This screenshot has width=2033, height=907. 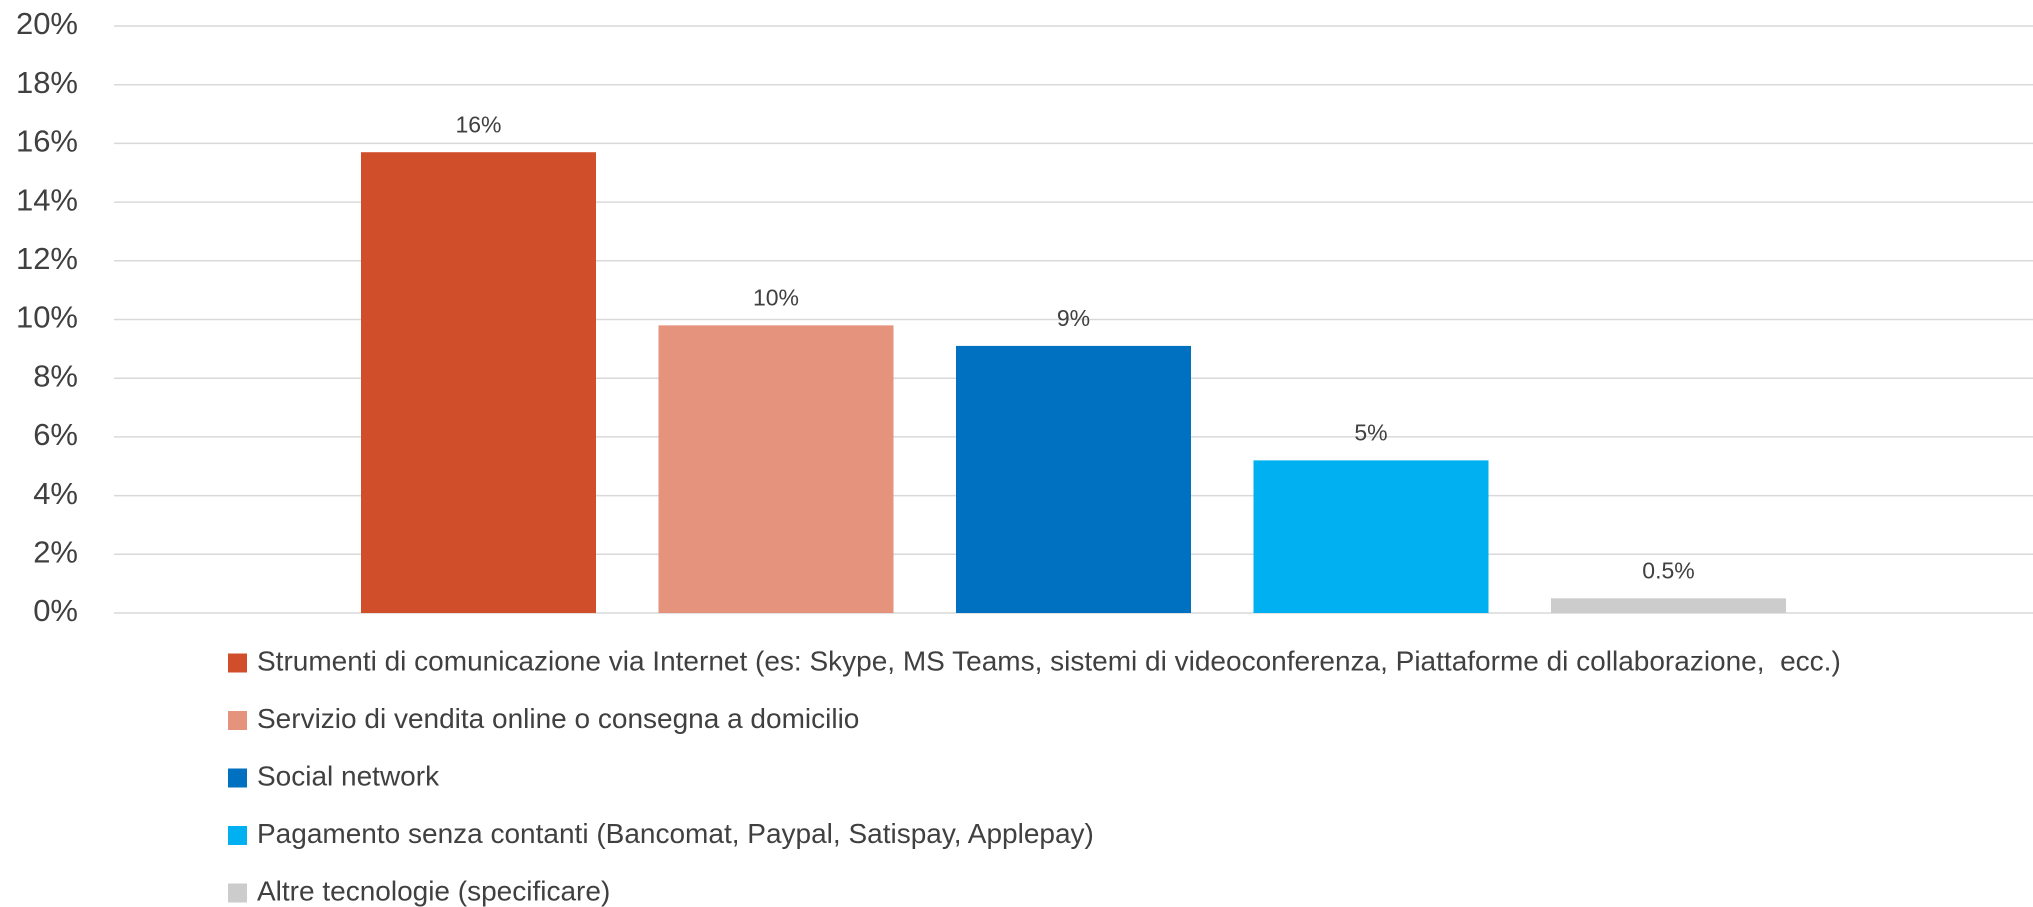 What do you see at coordinates (47, 82) in the screenshot?
I see `y-tick-label: 18%` at bounding box center [47, 82].